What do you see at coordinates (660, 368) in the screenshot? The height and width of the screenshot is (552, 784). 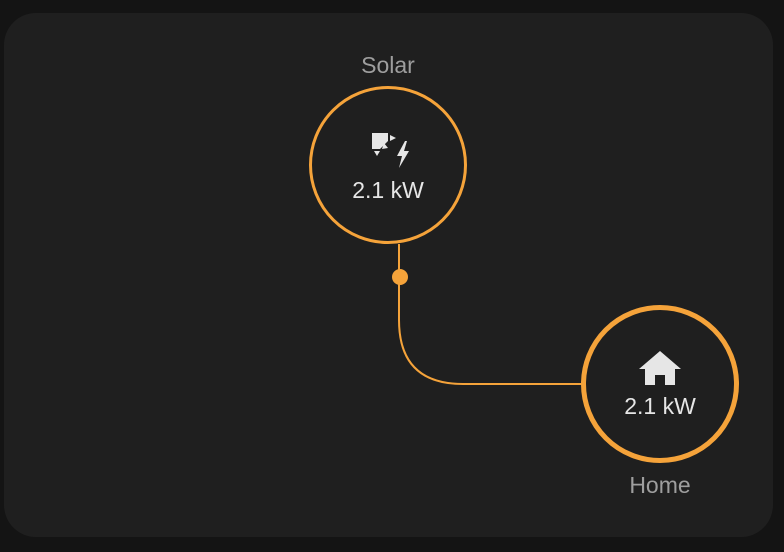 I see `home-icon` at bounding box center [660, 368].